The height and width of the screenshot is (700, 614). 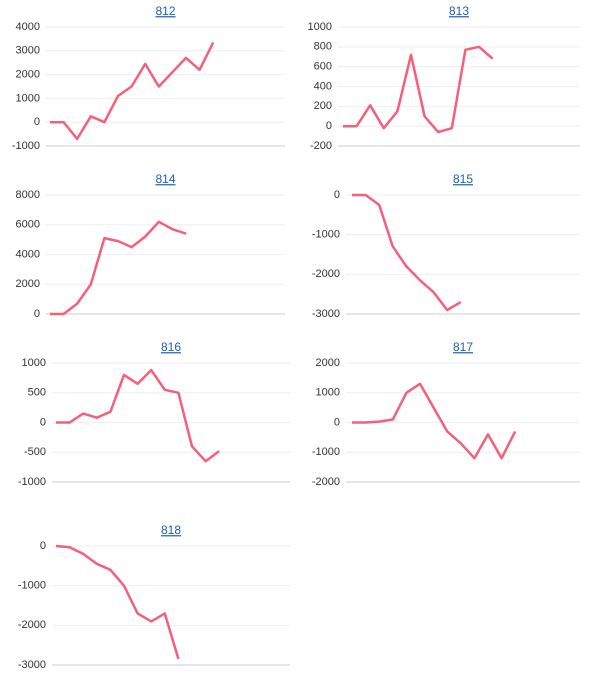 I want to click on y-tick-label: 3000, so click(x=28, y=51).